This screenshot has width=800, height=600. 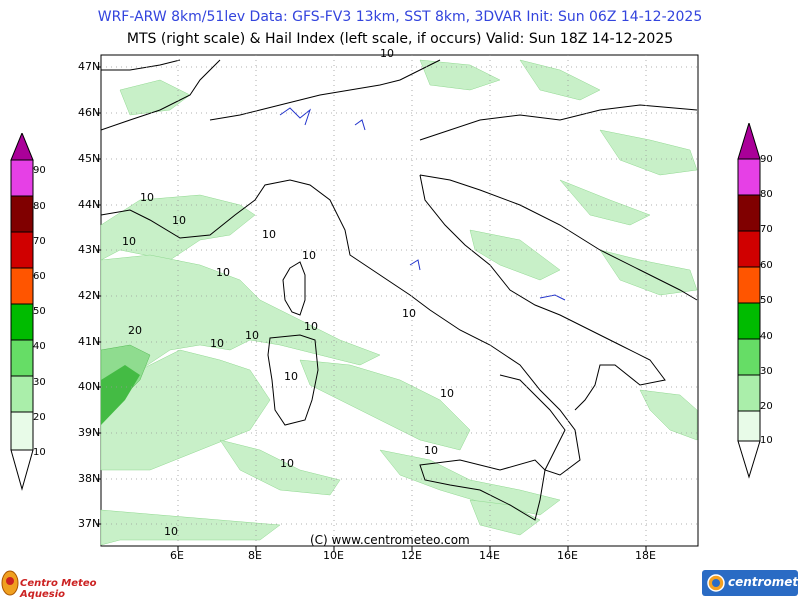 What do you see at coordinates (489, 555) in the screenshot?
I see `lon-label: 14E` at bounding box center [489, 555].